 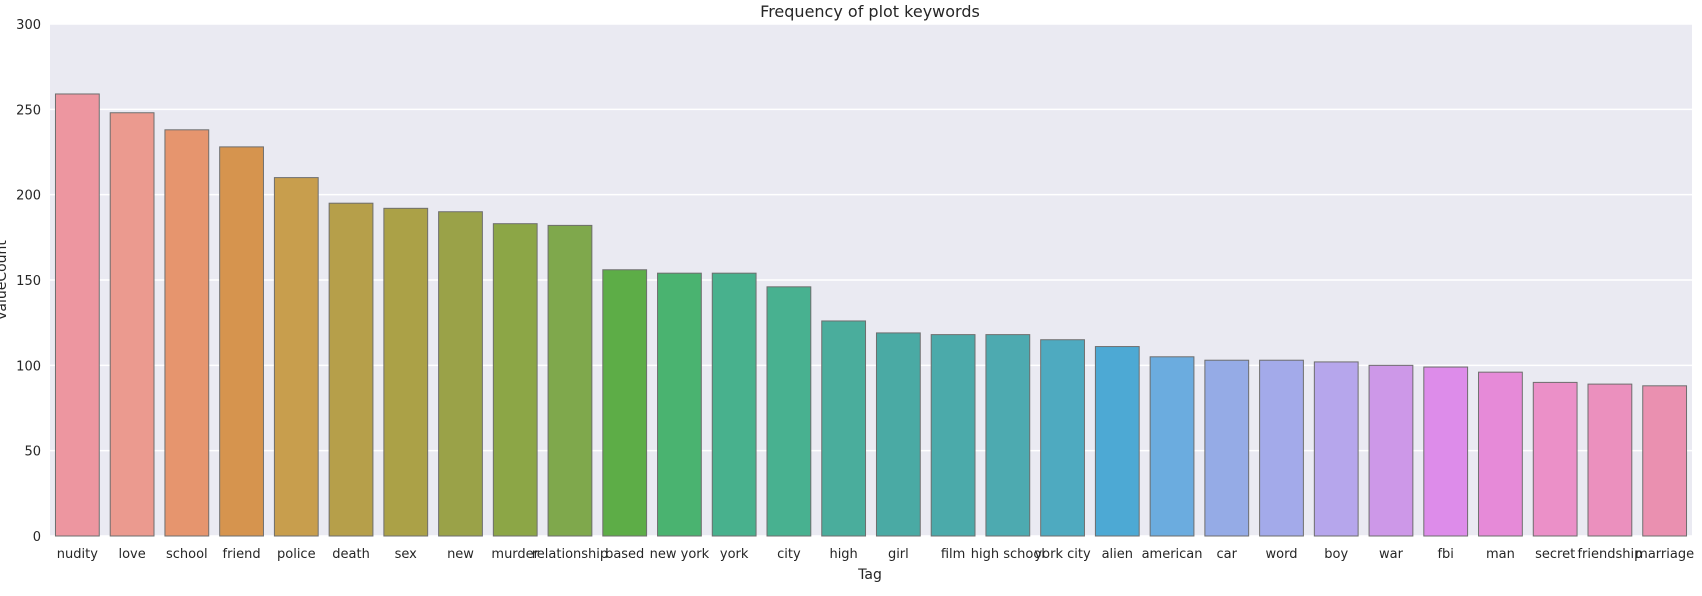 What do you see at coordinates (1008, 554) in the screenshot?
I see `x-tick-label: high school` at bounding box center [1008, 554].